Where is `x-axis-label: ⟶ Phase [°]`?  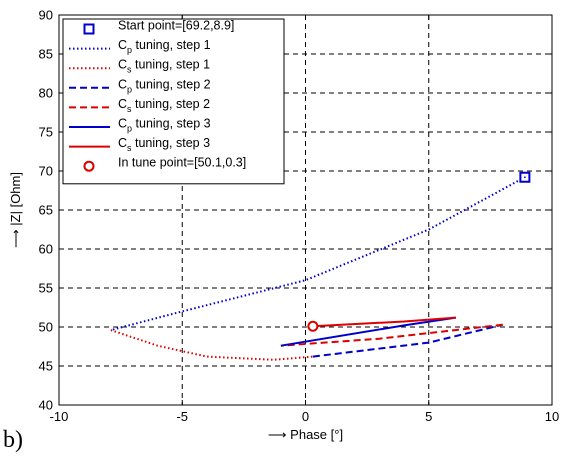 x-axis-label: ⟶ Phase [°] is located at coordinates (305, 434).